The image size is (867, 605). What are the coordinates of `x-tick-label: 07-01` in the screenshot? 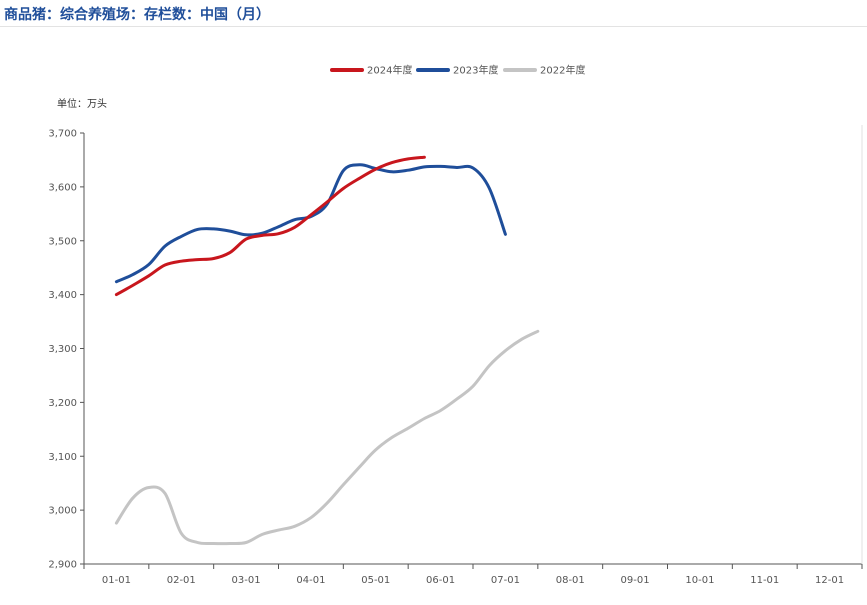 It's located at (505, 580).